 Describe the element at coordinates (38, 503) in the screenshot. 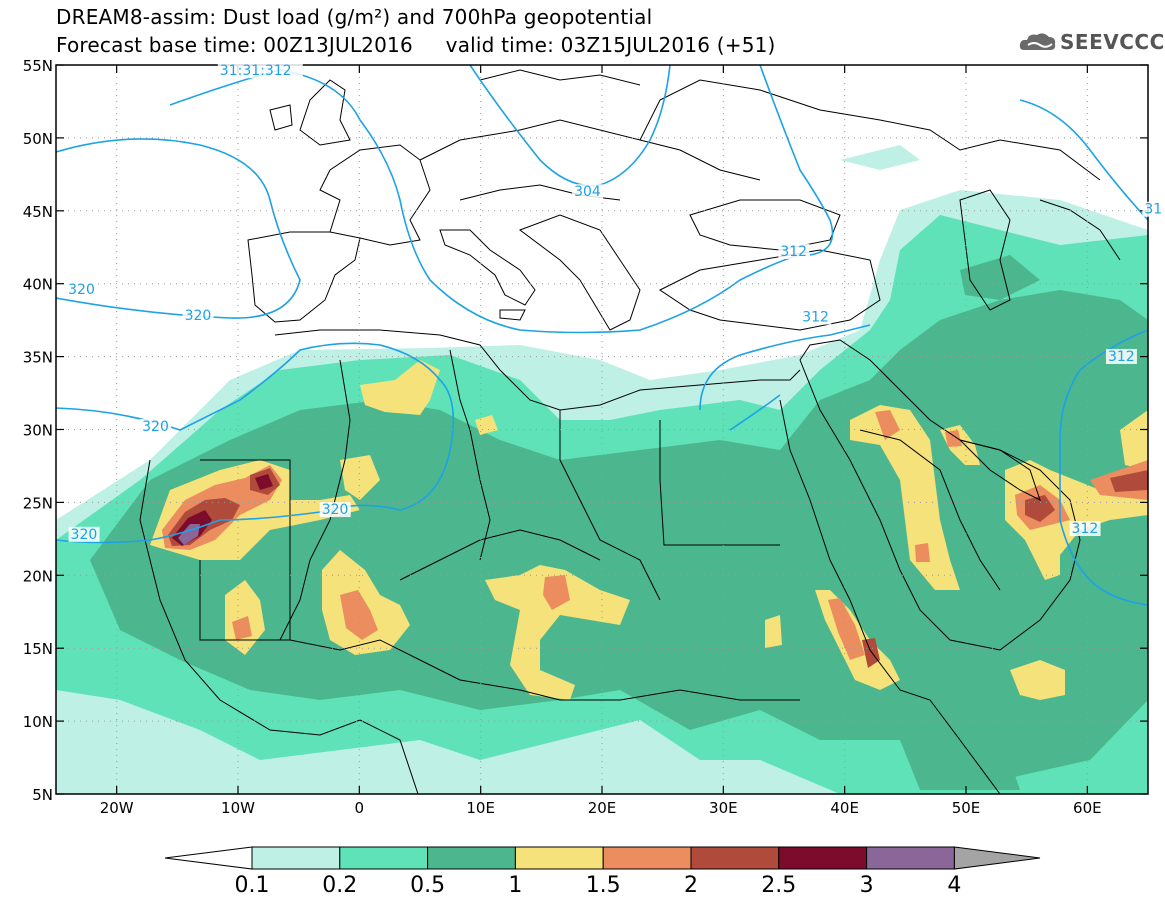

I see `lat-label: 25N` at that location.